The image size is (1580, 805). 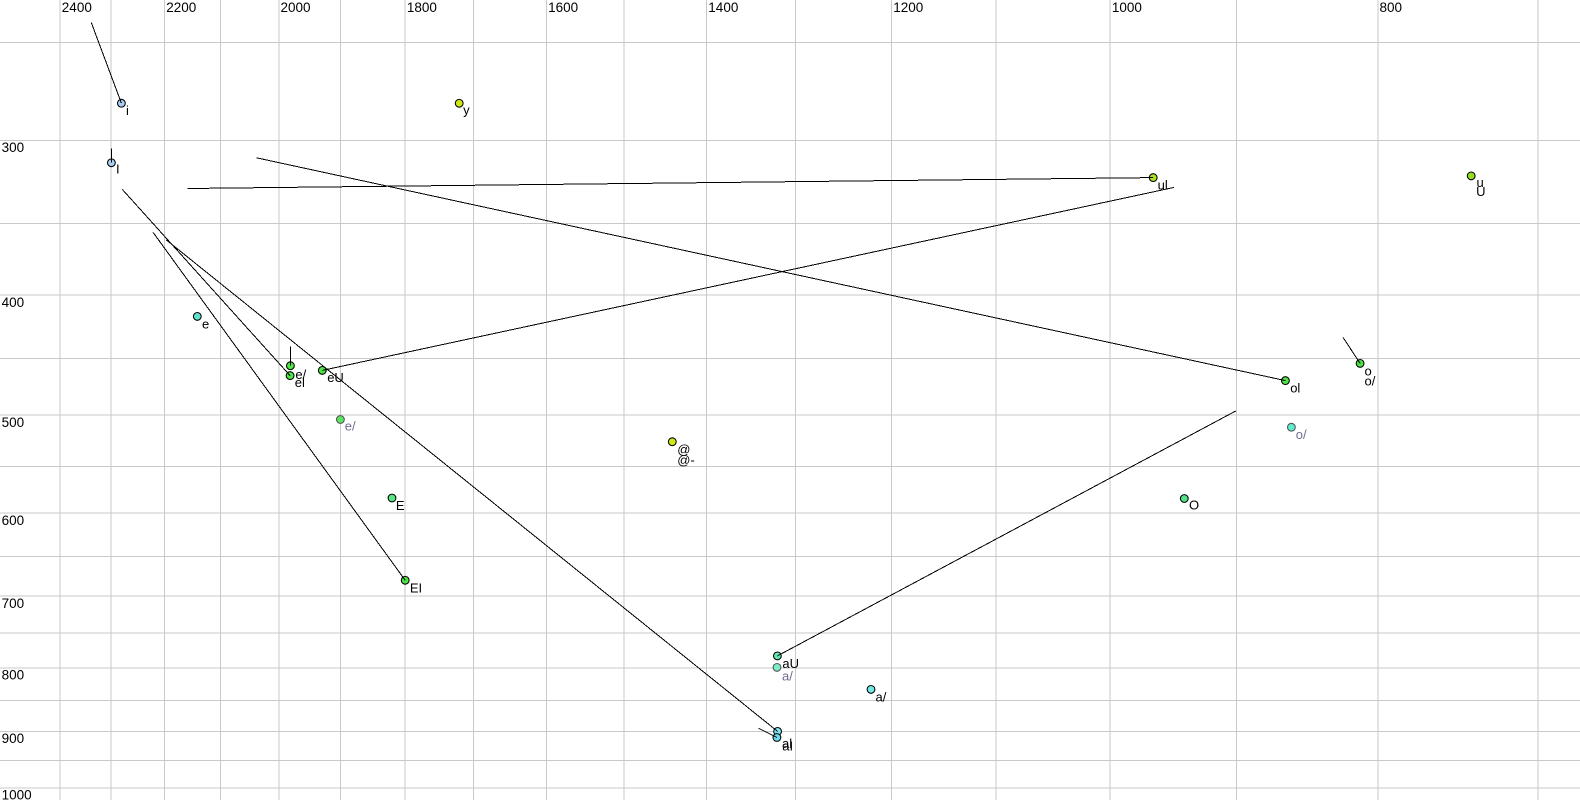 I want to click on svg-text: 2200, so click(x=181, y=7).